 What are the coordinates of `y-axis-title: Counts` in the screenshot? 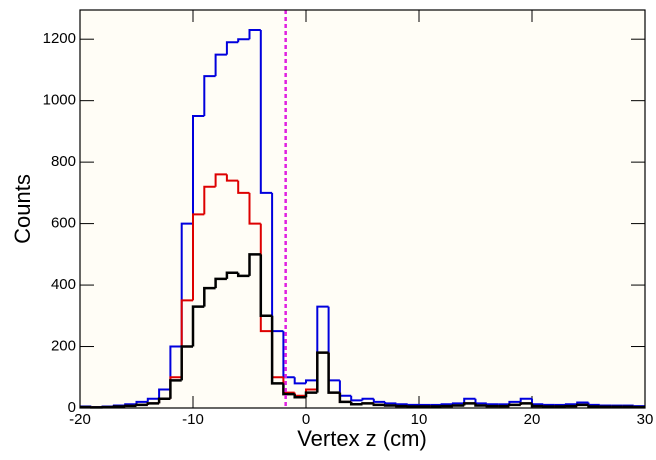 It's located at (22, 209).